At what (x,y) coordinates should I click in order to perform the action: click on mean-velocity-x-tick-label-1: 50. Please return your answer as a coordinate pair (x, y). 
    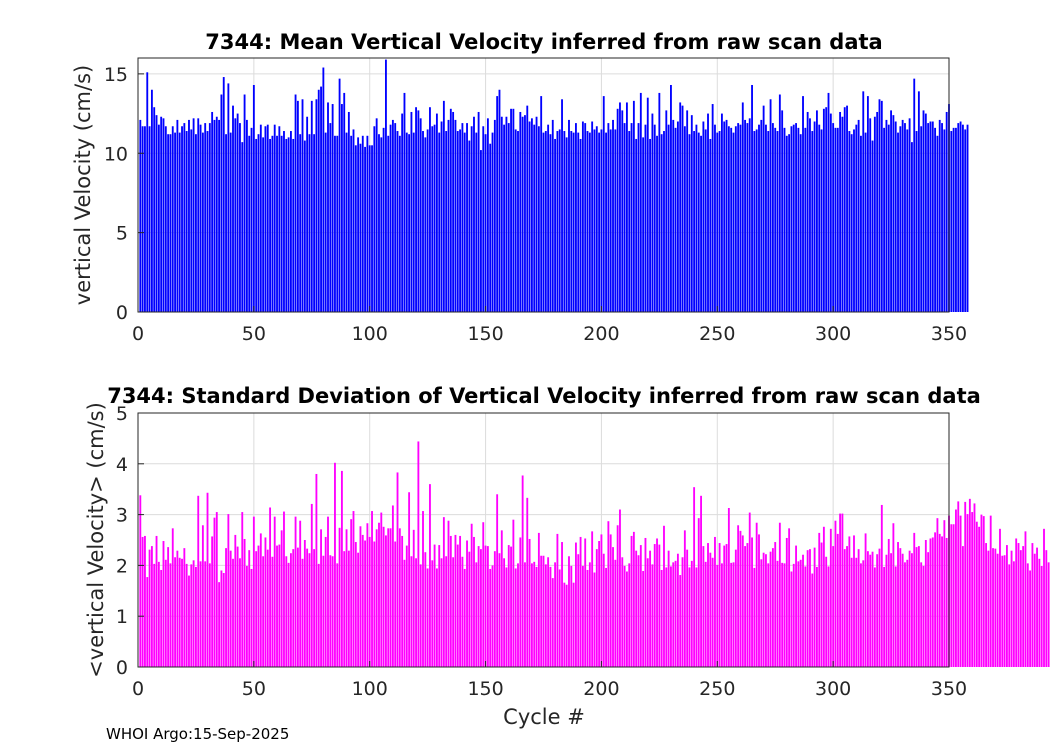
    Looking at the image, I should click on (254, 334).